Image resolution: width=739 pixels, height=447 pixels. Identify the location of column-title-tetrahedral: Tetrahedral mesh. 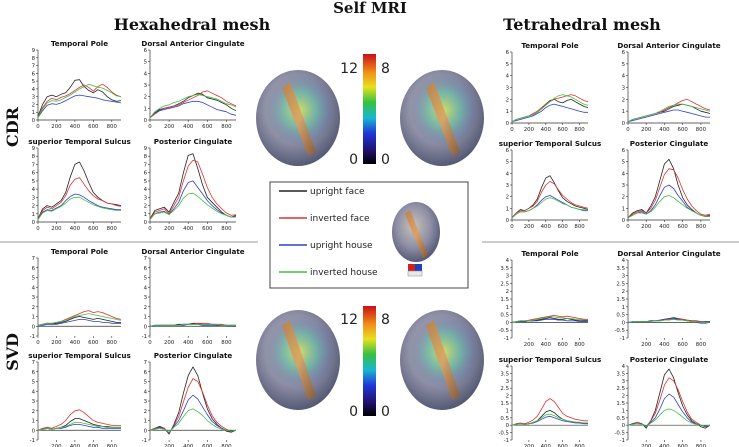
(582, 24).